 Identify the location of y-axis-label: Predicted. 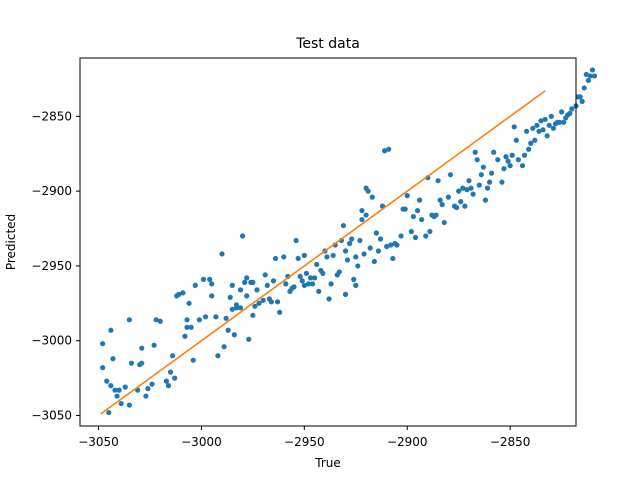
(11, 242).